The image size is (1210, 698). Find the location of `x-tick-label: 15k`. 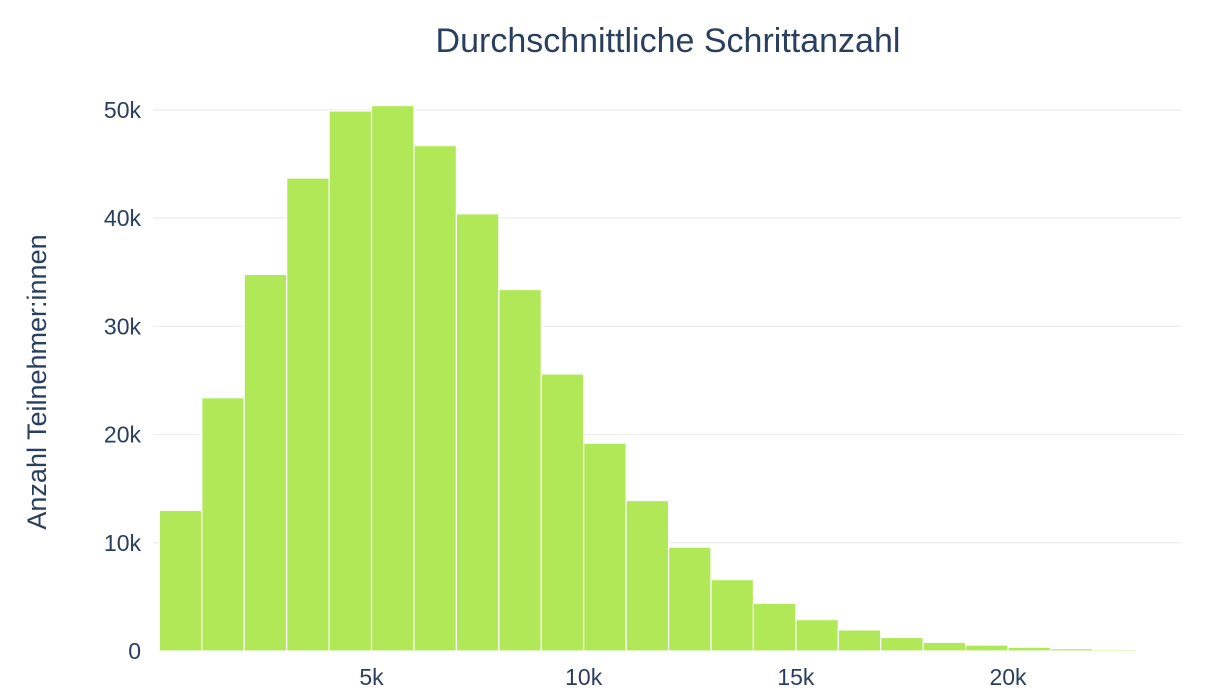

x-tick-label: 15k is located at coordinates (796, 677).